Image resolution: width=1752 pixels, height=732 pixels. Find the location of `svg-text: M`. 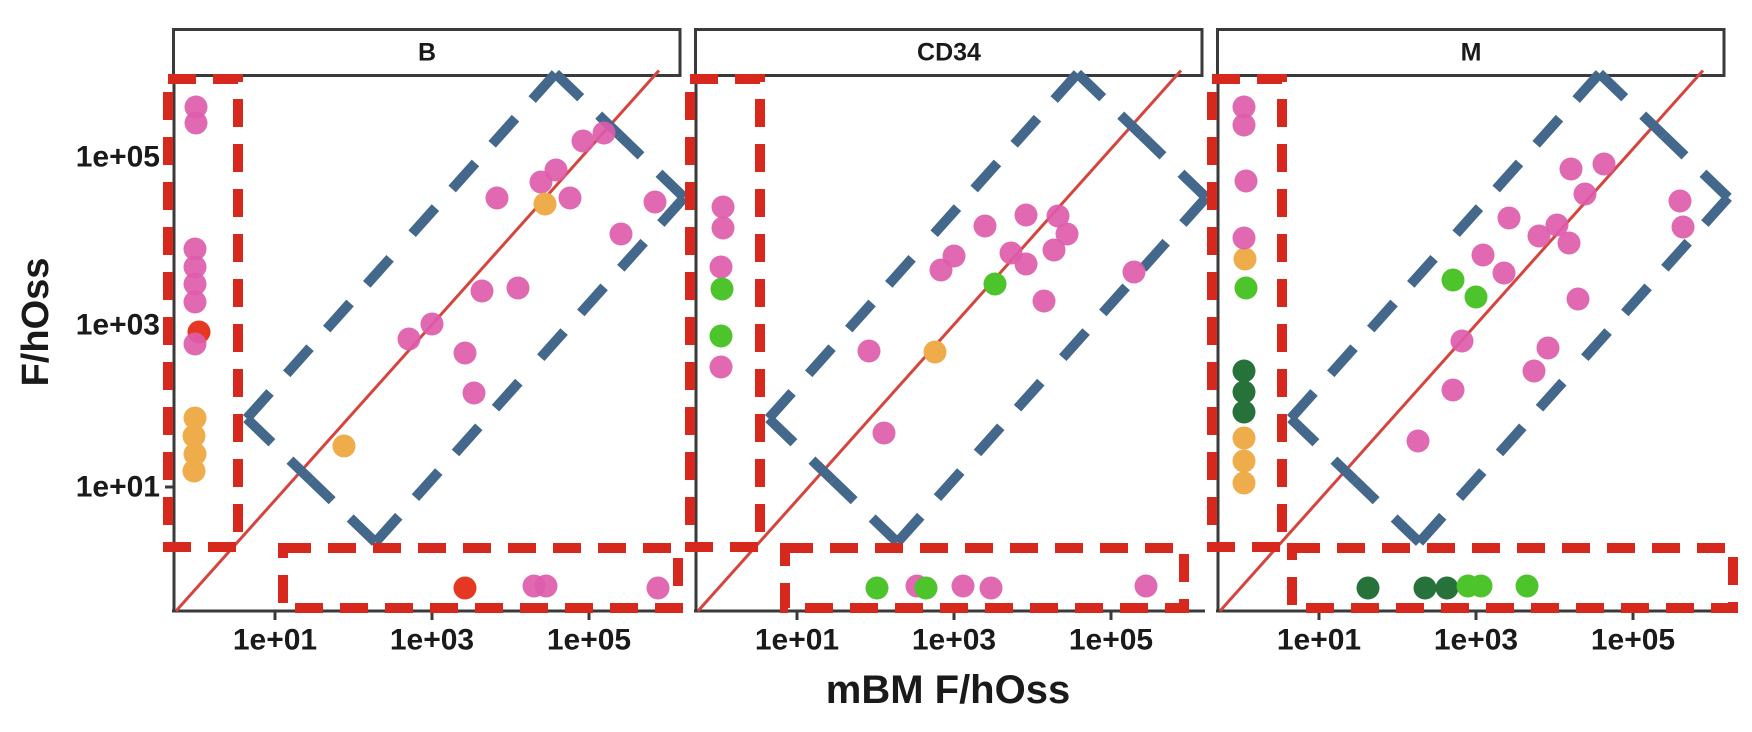

svg-text: M is located at coordinates (1471, 53).